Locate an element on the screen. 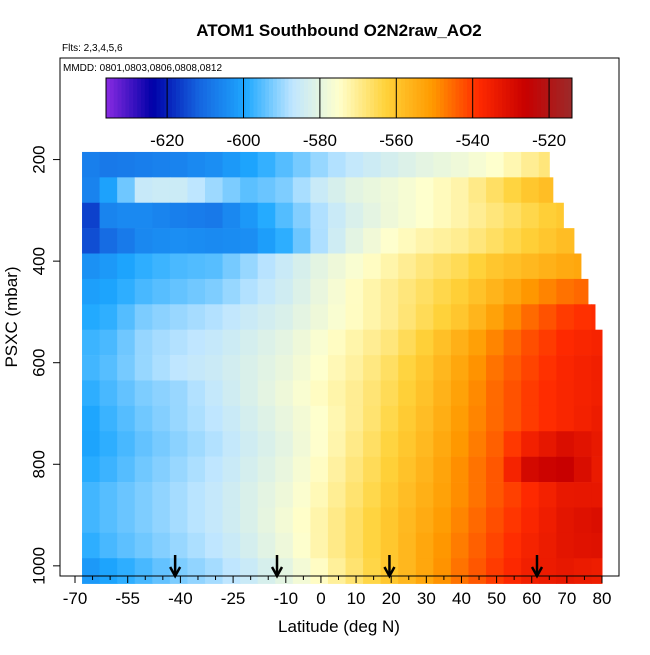  flights-label: Flts: 2,3,4,5,6 is located at coordinates (92, 48).